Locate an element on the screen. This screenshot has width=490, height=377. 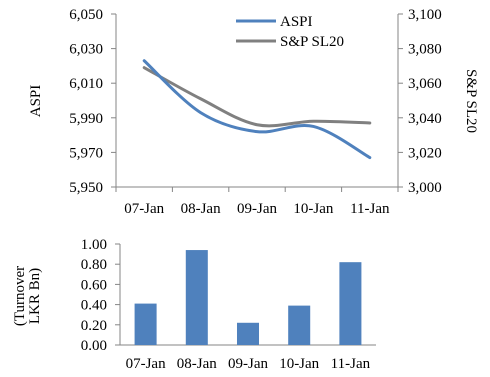
bar-y-tick-label: 0.20 is located at coordinates (94, 326).